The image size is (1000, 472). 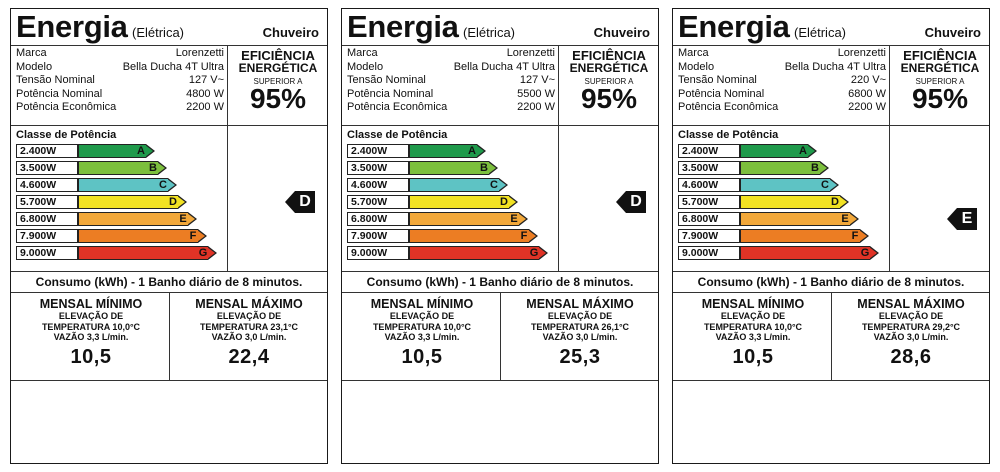 I want to click on spec-key: Potência Nominal, so click(x=59, y=93).